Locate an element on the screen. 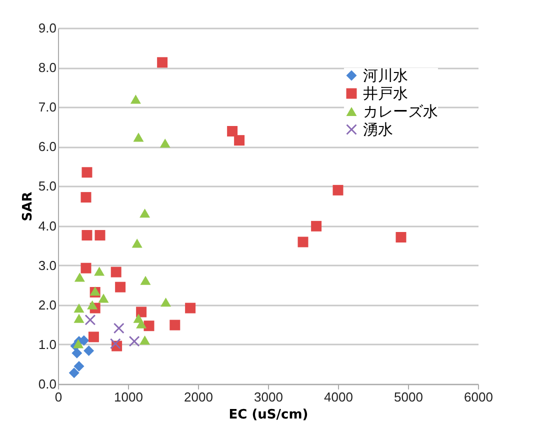  y-tick-label: 8.0 is located at coordinates (47, 68).